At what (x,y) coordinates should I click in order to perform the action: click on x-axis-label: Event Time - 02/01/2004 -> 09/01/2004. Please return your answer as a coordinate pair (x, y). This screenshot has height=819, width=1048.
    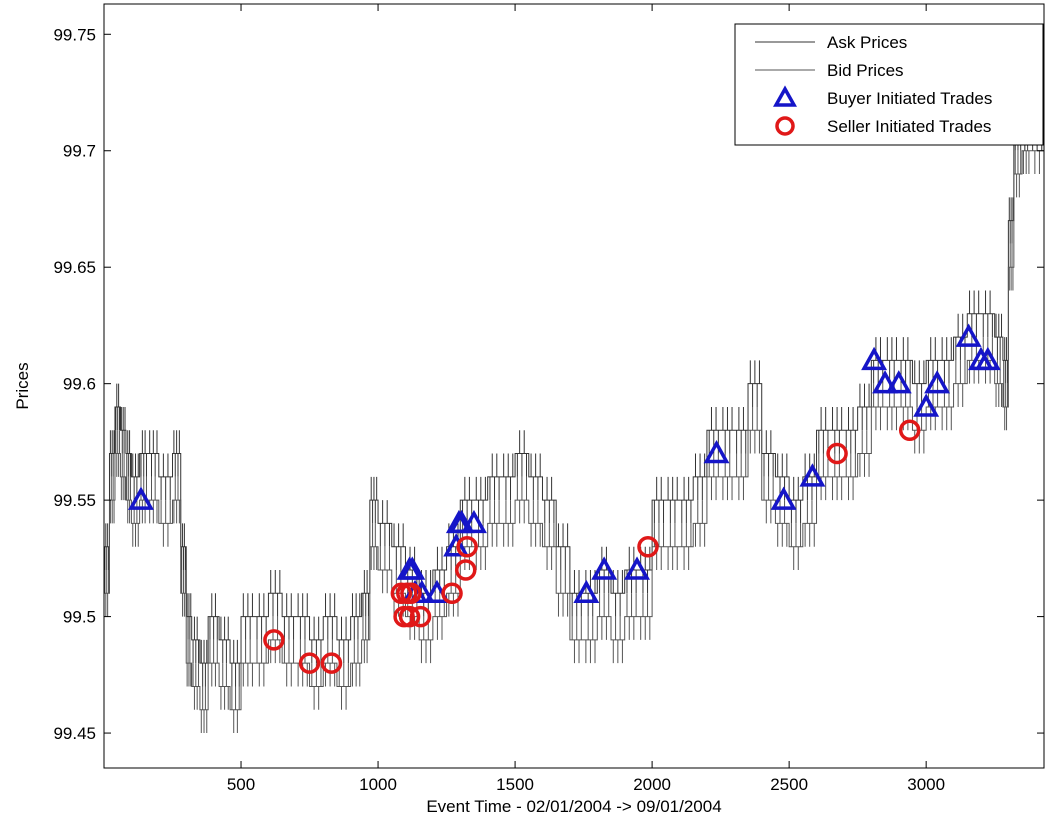
    Looking at the image, I should click on (573, 806).